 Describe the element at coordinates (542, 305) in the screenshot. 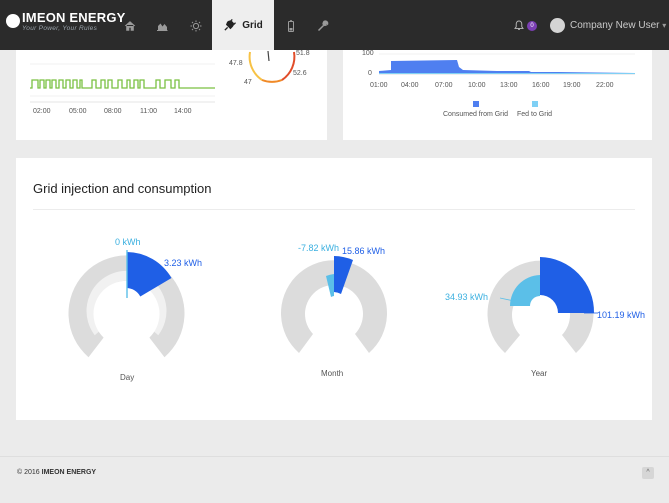

I see `year-gauge` at that location.